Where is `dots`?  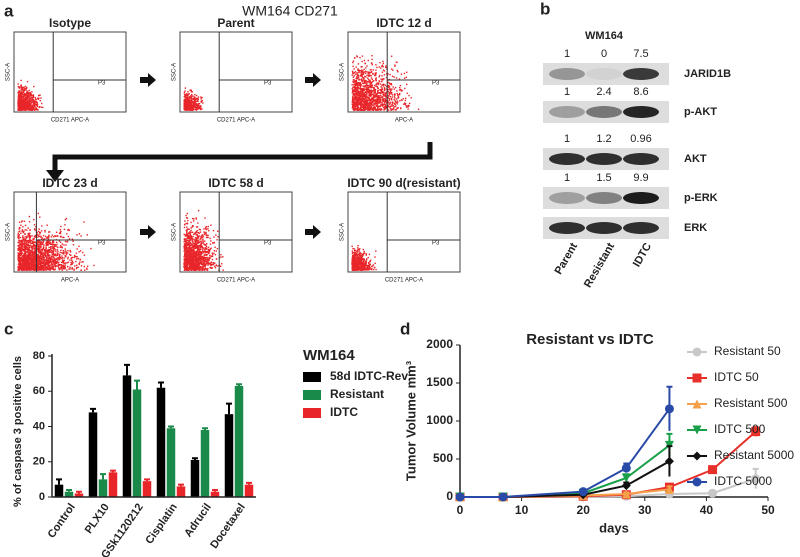
dots is located at coordinates (193, 99).